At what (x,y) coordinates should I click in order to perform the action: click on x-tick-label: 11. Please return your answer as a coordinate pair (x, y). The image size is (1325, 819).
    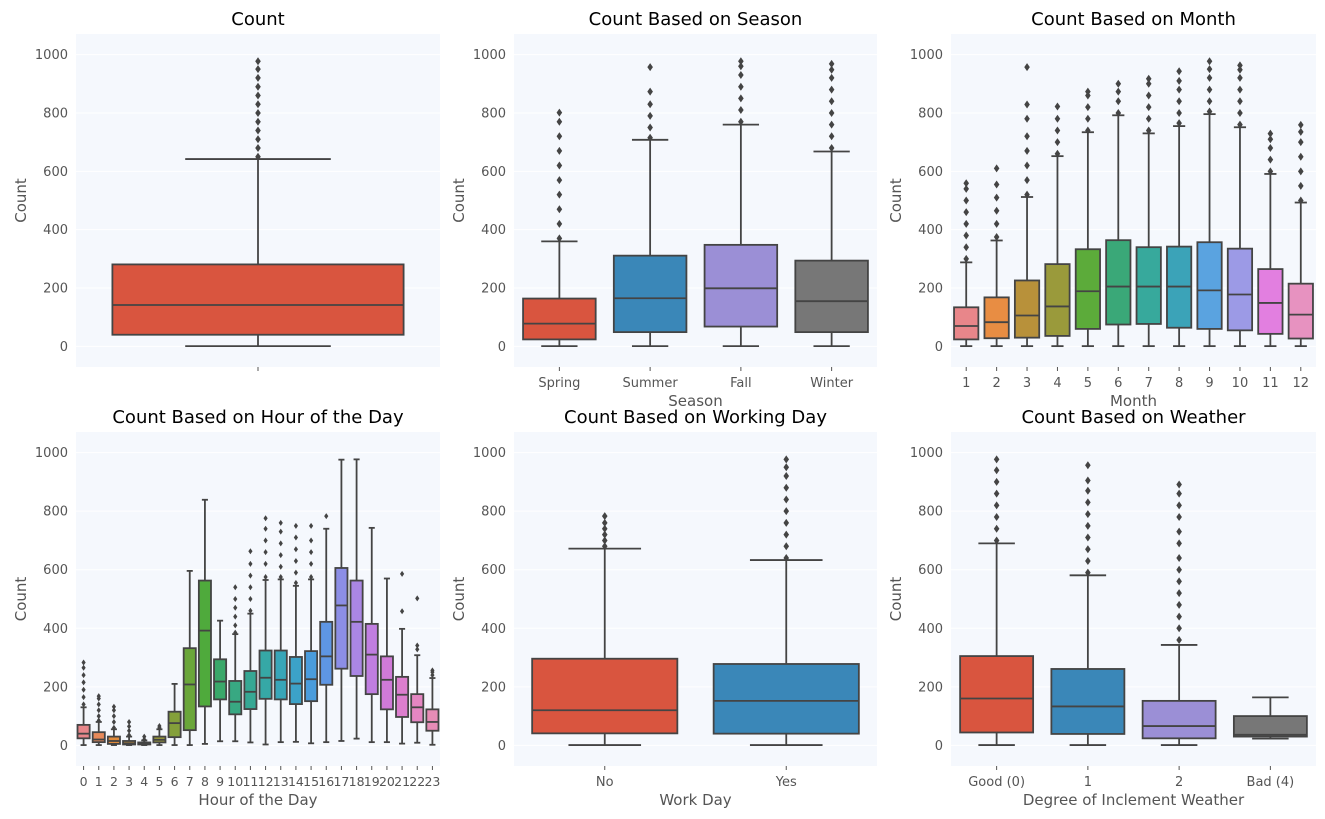
    Looking at the image, I should click on (1270, 383).